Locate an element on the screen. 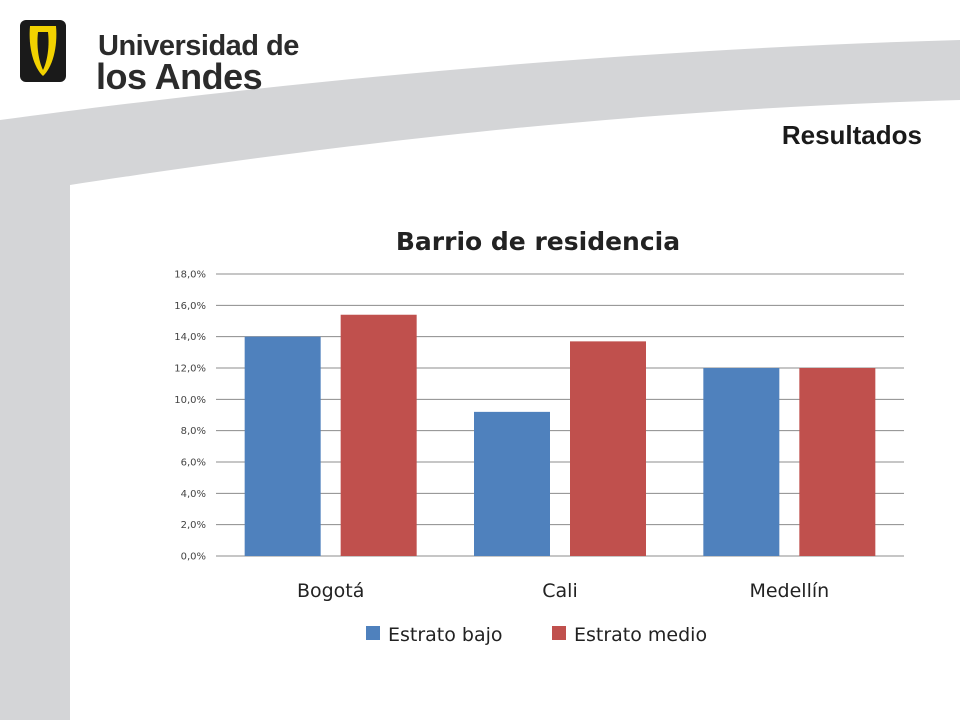 This screenshot has height=720, width=960. y-tick-label: 2,0% is located at coordinates (193, 525).